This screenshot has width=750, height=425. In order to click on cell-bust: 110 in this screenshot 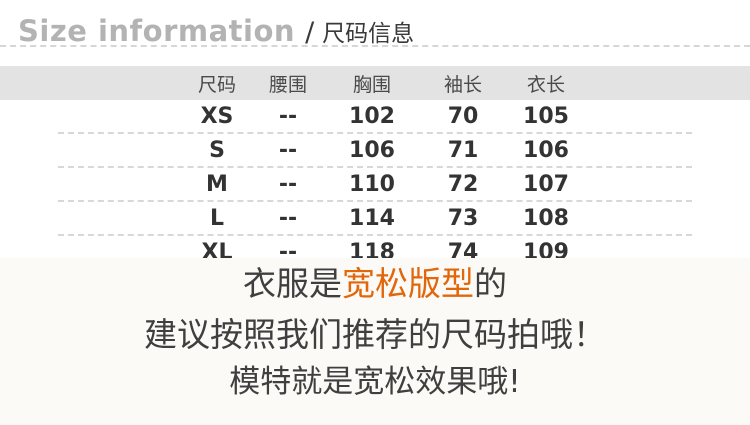, I will do `click(372, 184)`.